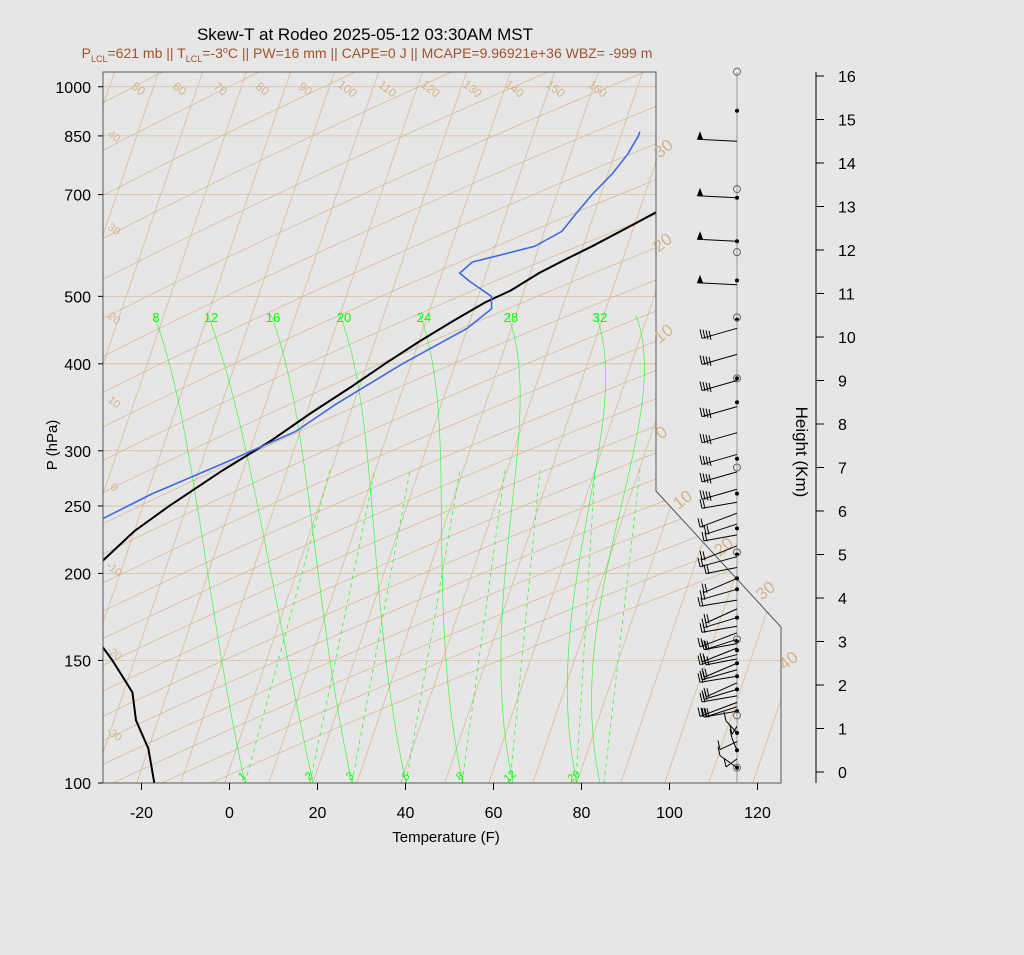 This screenshot has height=955, width=1024. What do you see at coordinates (842, 730) in the screenshot?
I see `height-tick-label: 1` at bounding box center [842, 730].